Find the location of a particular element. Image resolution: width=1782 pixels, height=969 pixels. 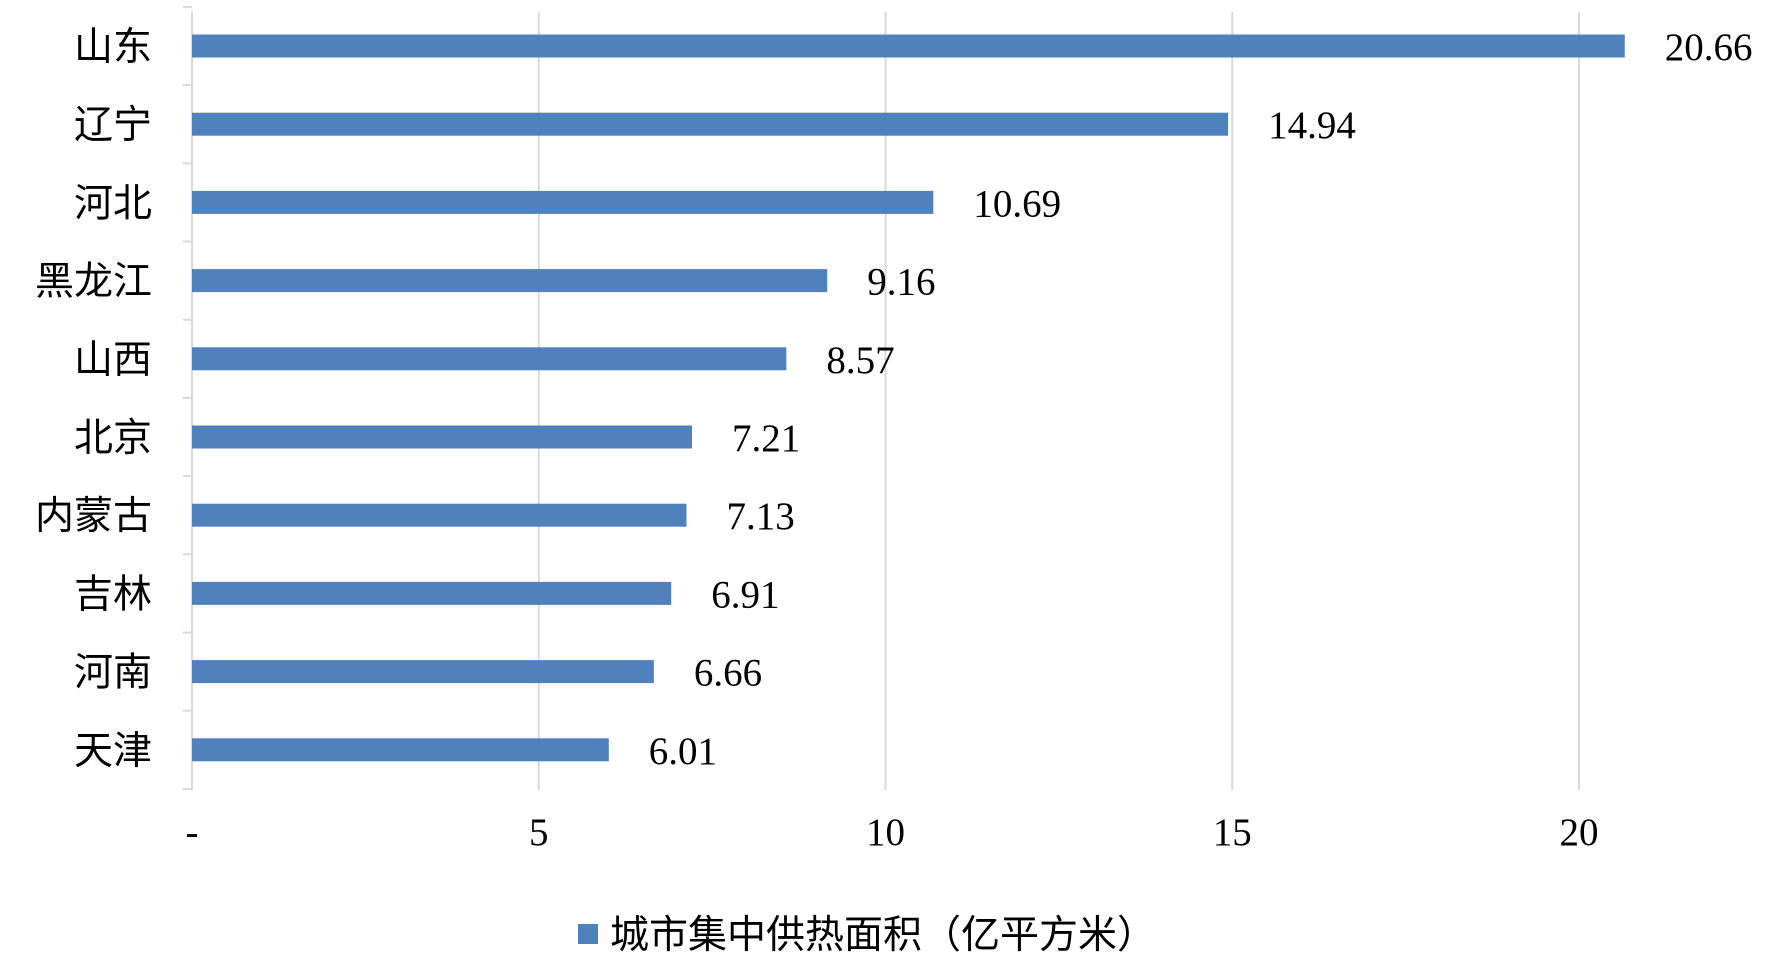

category-label: 北京 is located at coordinates (113, 438).